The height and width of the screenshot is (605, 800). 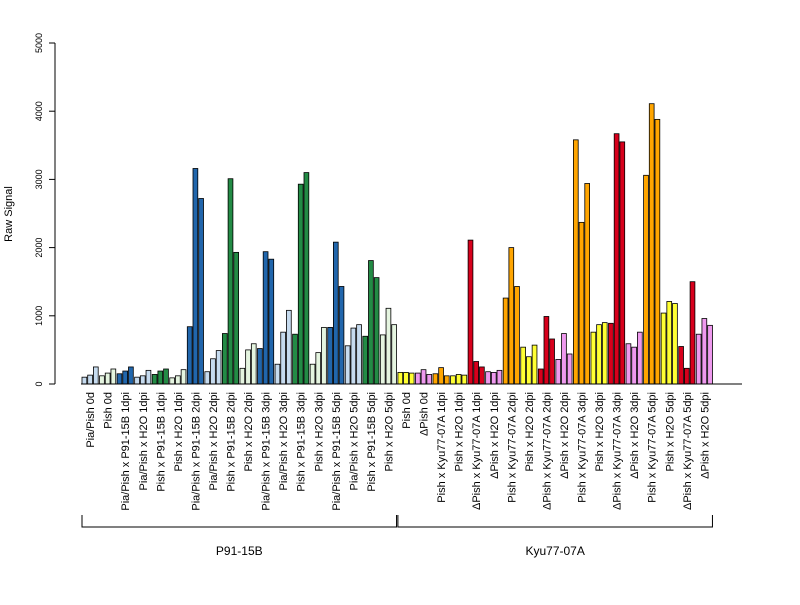 What do you see at coordinates (554, 551) in the screenshot?
I see `group-label: Kyu77-07A` at bounding box center [554, 551].